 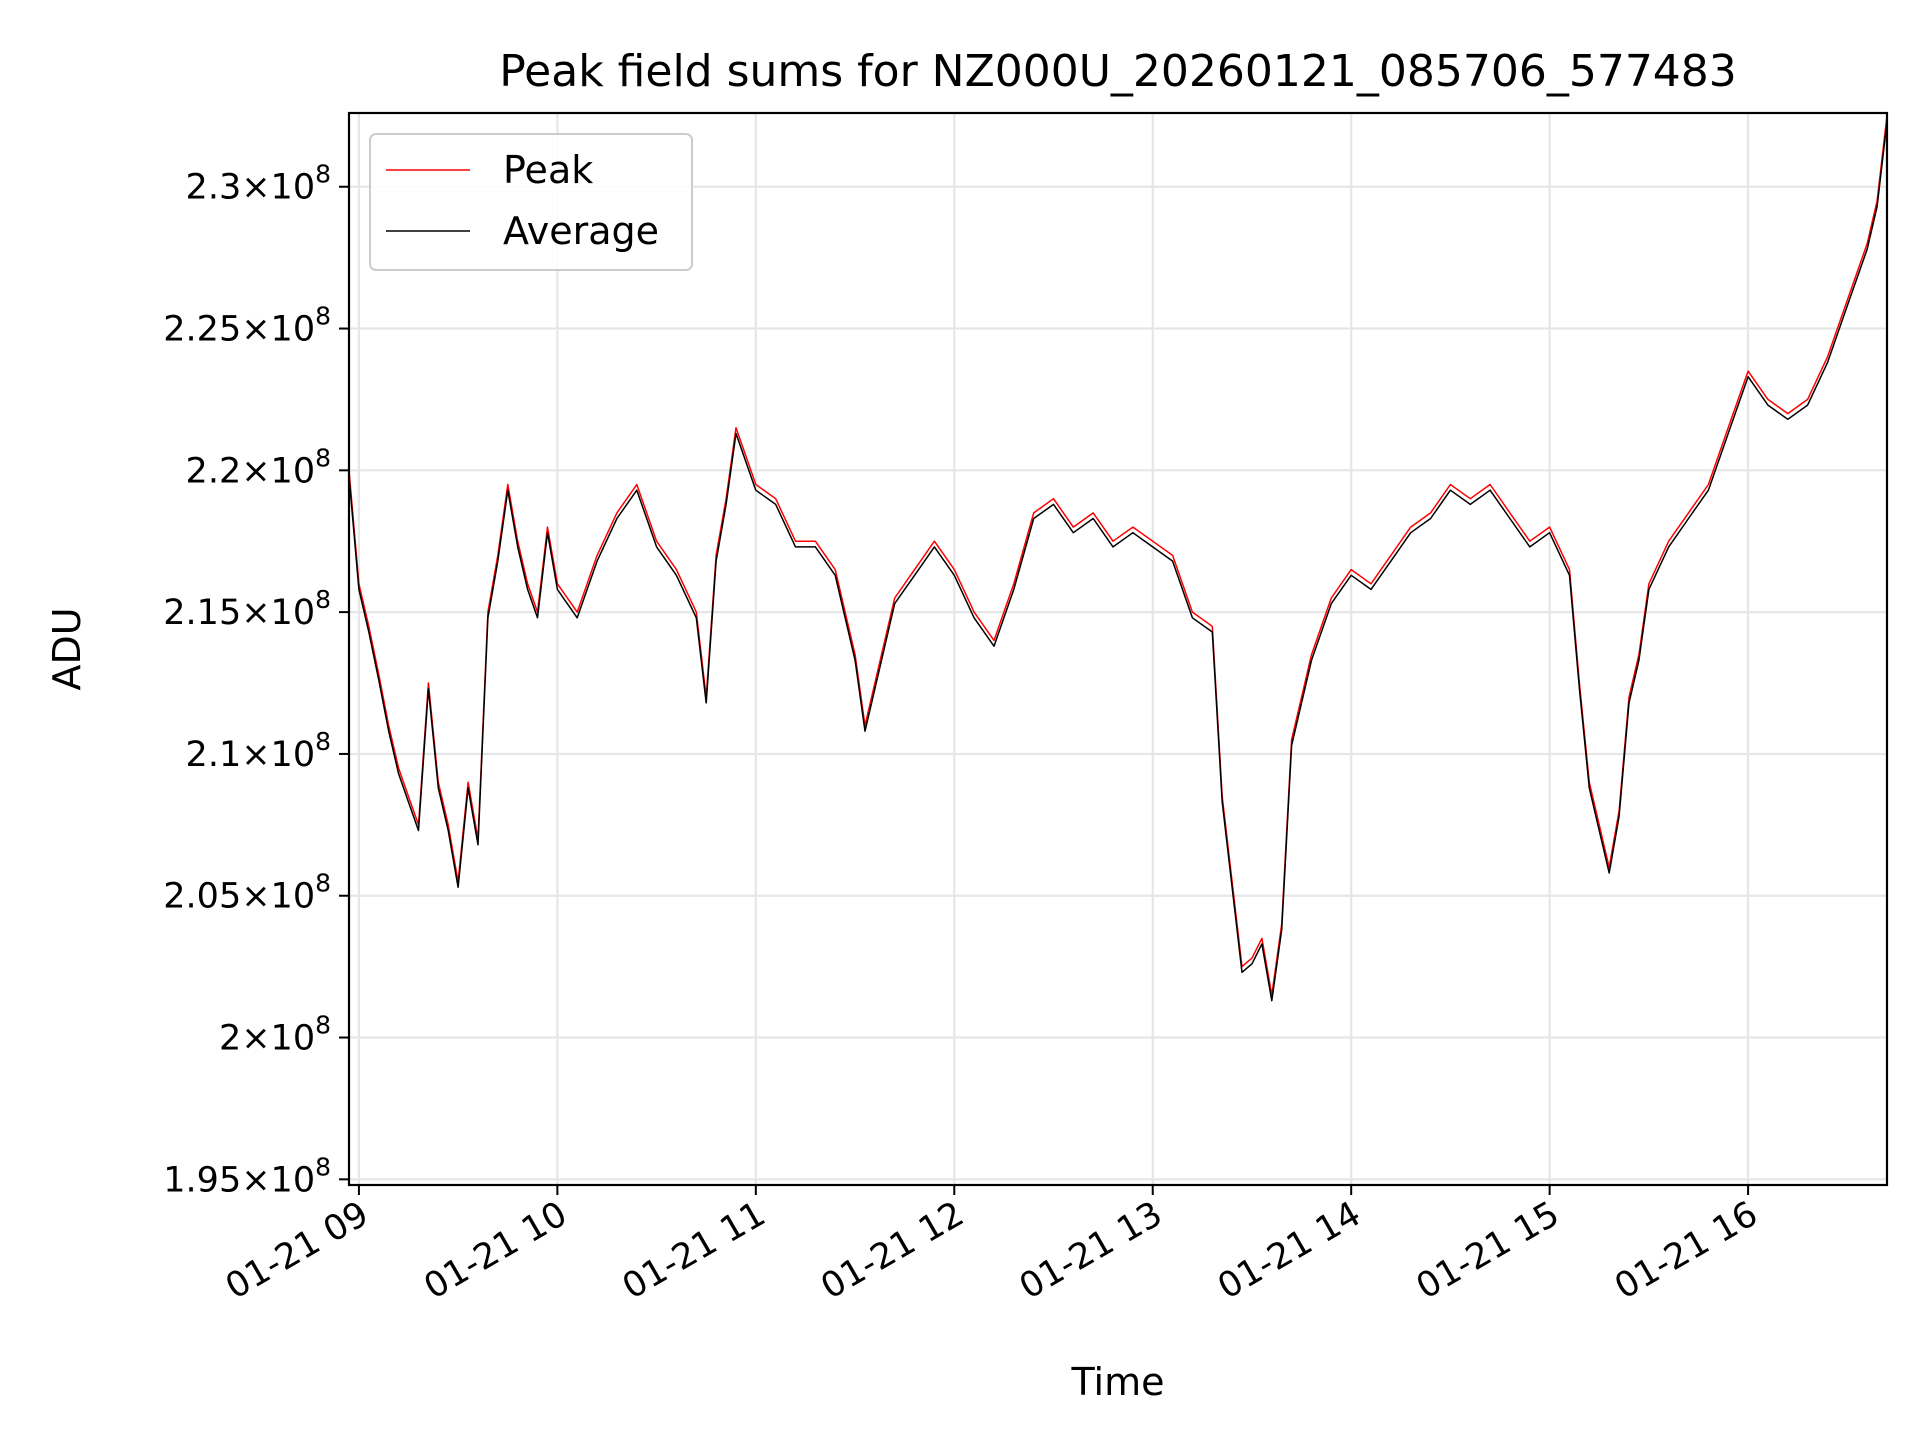 What do you see at coordinates (202, 897) in the screenshot?
I see `y-tick-mantissa: 2.05` at bounding box center [202, 897].